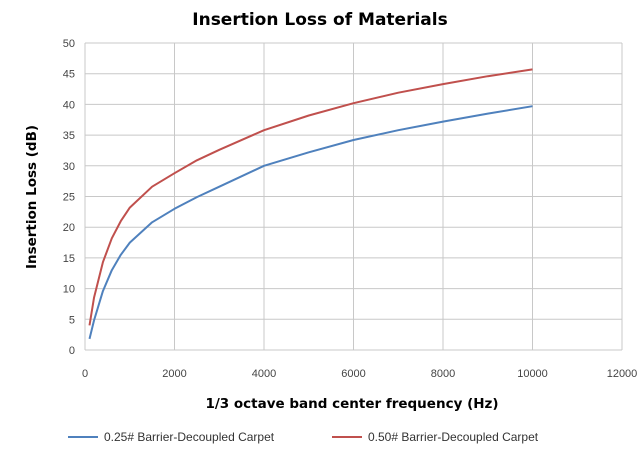 The height and width of the screenshot is (454, 640). I want to click on y-tick-label: 35, so click(69, 136).